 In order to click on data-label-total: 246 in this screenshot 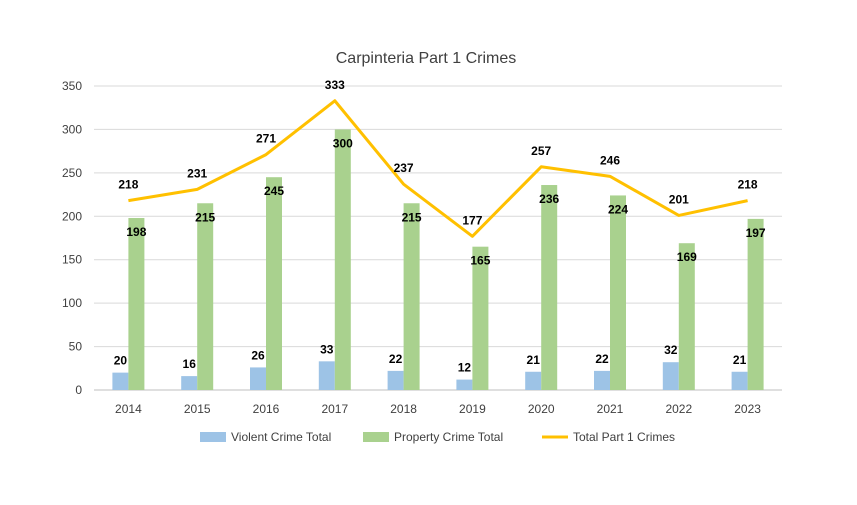, I will do `click(610, 160)`.